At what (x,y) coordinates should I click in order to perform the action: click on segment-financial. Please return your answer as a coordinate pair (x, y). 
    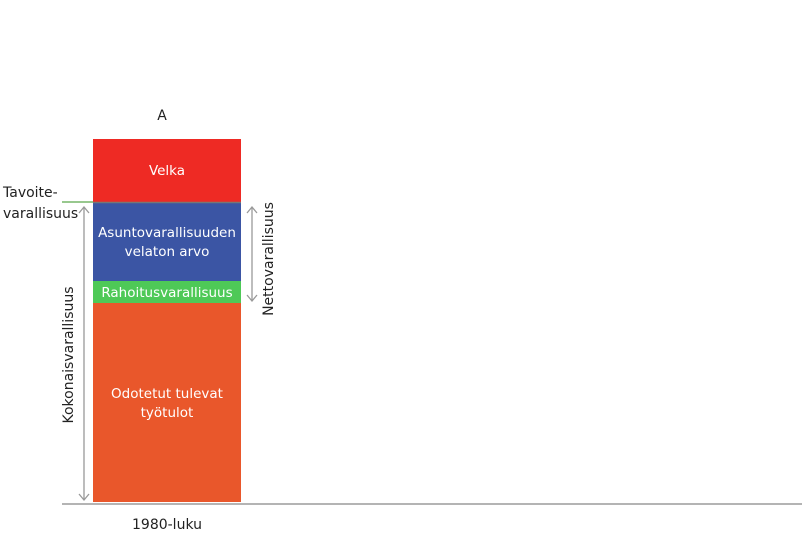
    Looking at the image, I should click on (167, 292).